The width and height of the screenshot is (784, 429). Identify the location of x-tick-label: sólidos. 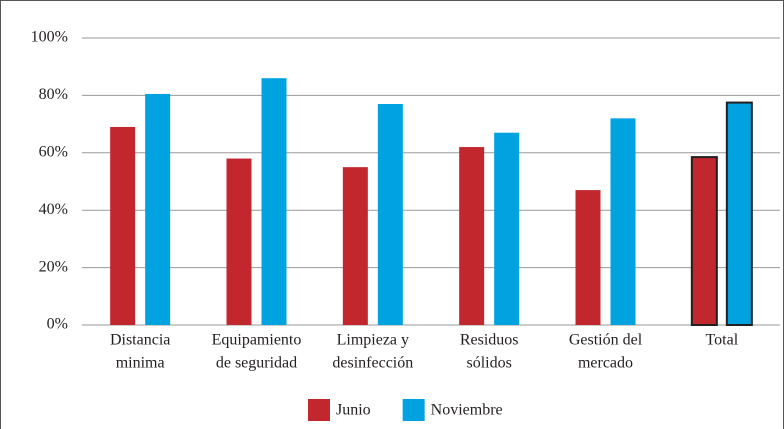
(488, 363).